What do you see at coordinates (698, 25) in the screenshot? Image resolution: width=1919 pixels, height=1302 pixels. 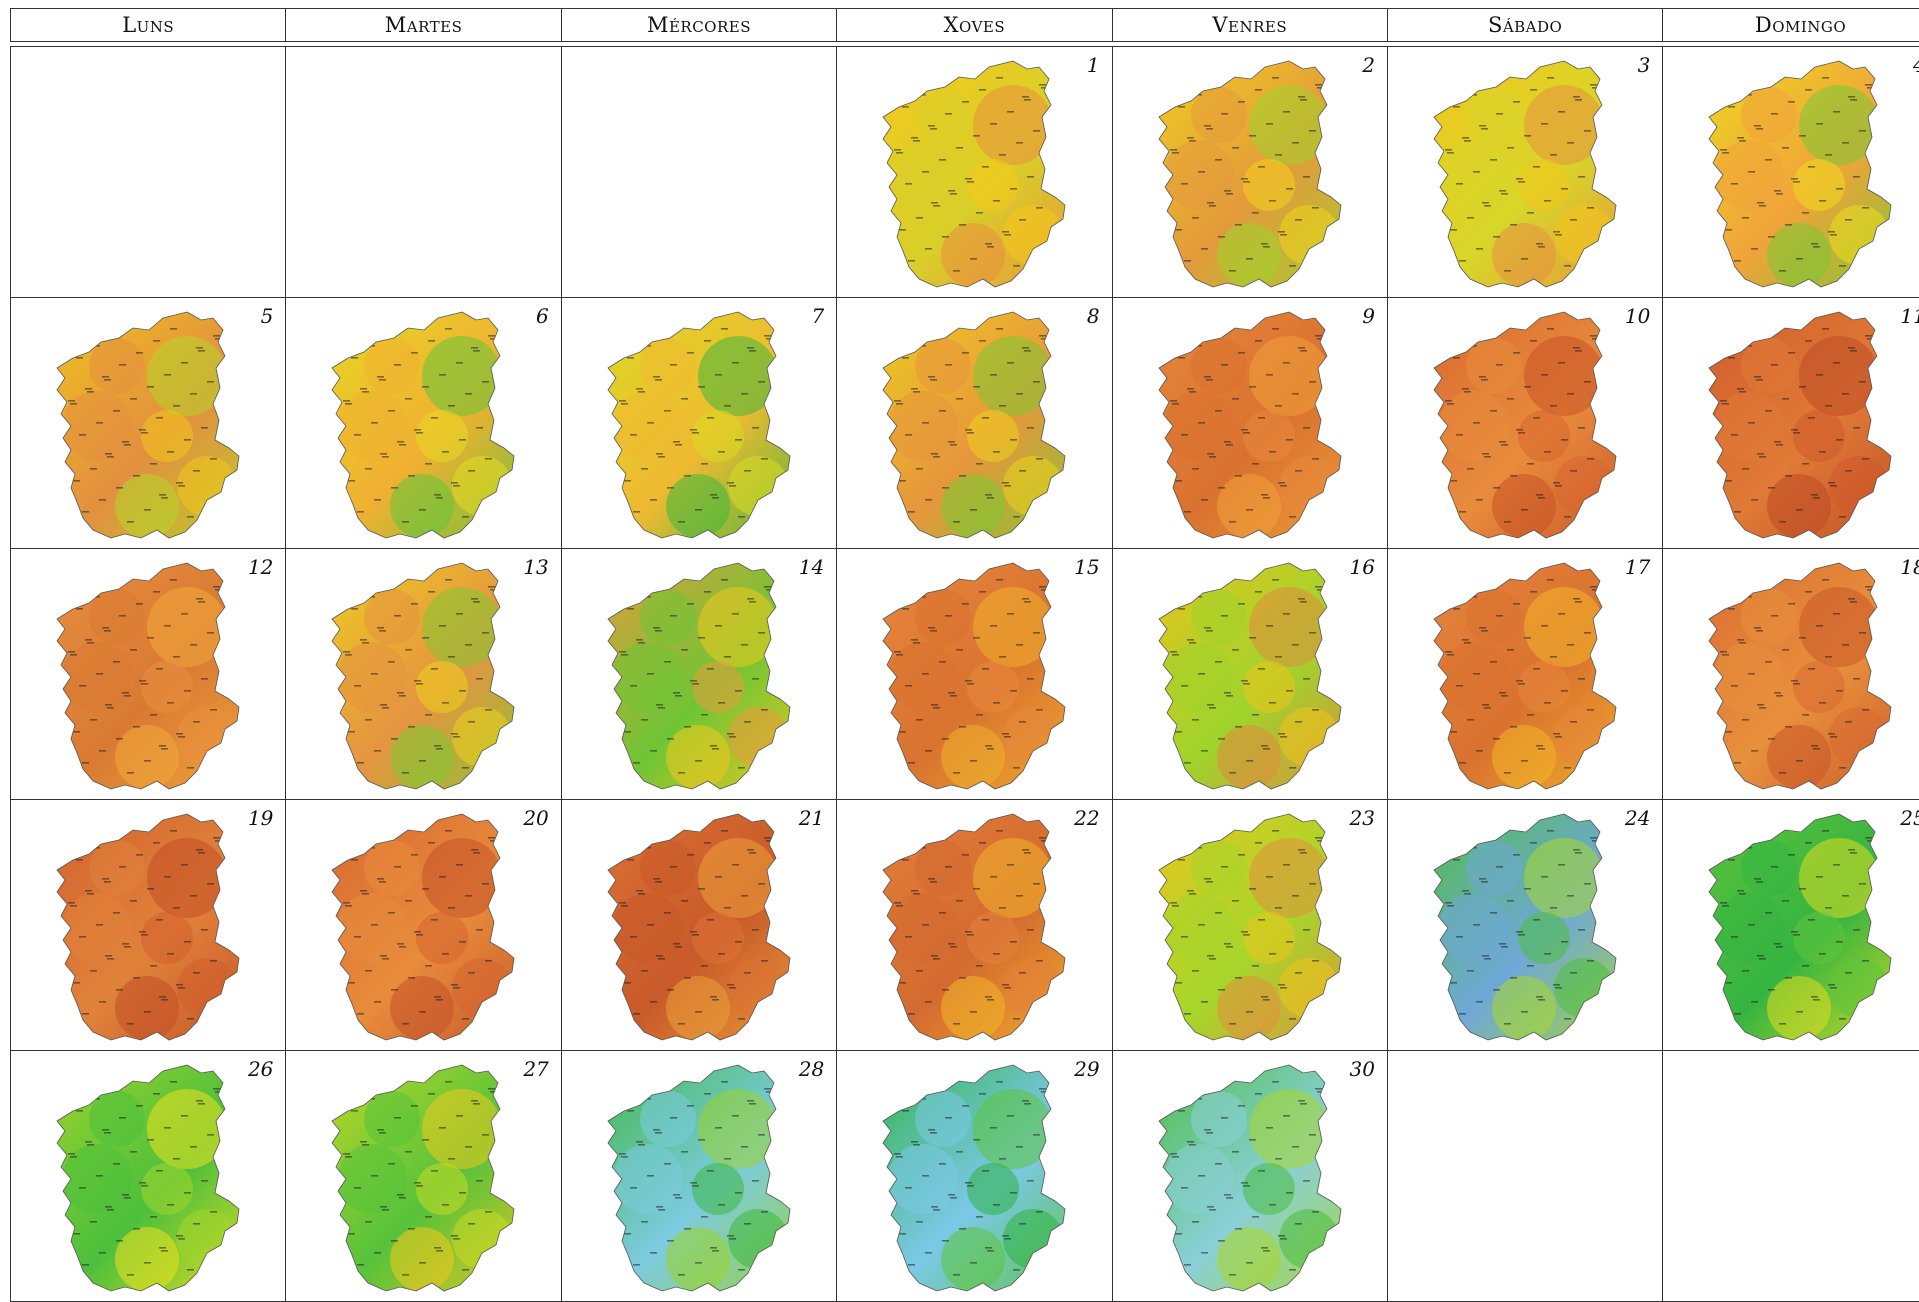 I see `weekday-header-3: Mércores` at bounding box center [698, 25].